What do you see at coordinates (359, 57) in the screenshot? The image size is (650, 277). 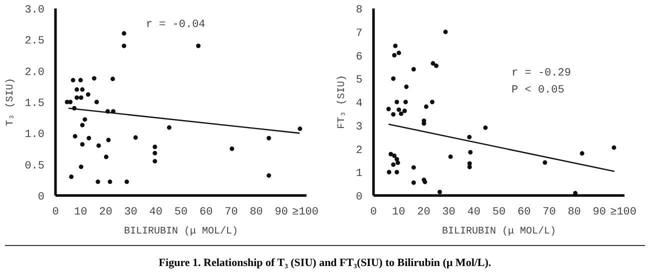 I see `y-tick-label: 6` at bounding box center [359, 57].